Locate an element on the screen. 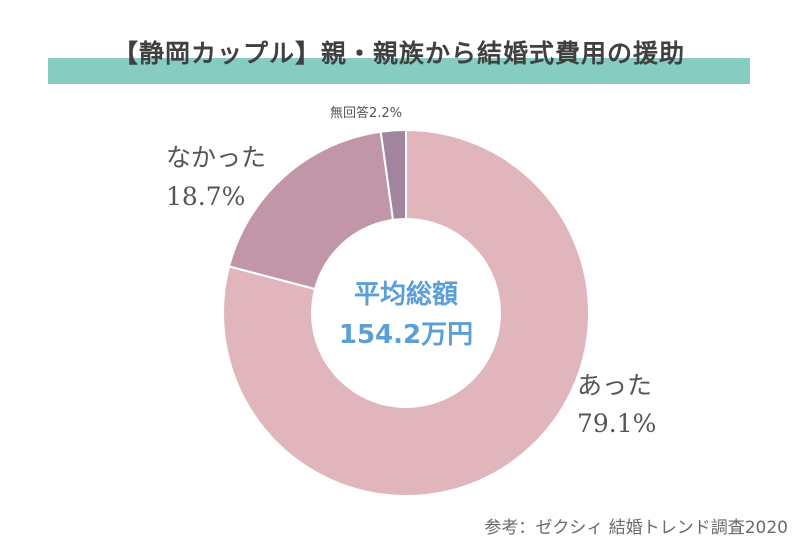 The image size is (800, 550). label-yes-name: あった is located at coordinates (614, 385).